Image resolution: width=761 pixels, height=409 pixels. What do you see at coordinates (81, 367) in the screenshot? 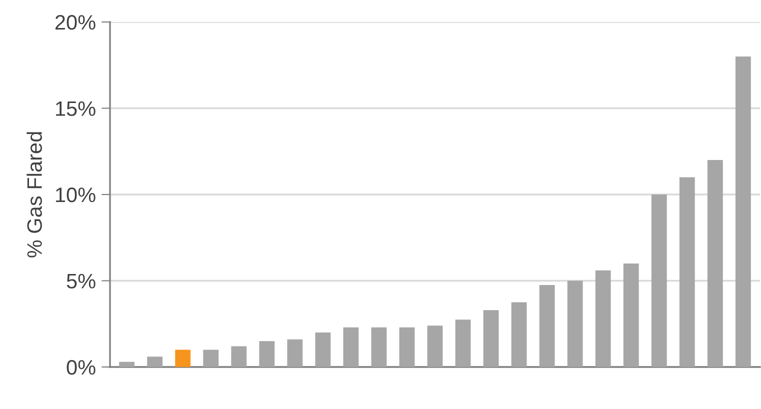
I see `y-tick-label: 0%` at bounding box center [81, 367].